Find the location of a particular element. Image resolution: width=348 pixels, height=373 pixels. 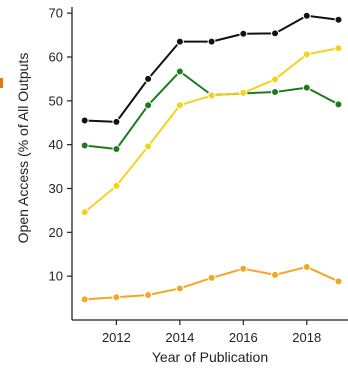

x-tick-label: 2014 is located at coordinates (179, 337).